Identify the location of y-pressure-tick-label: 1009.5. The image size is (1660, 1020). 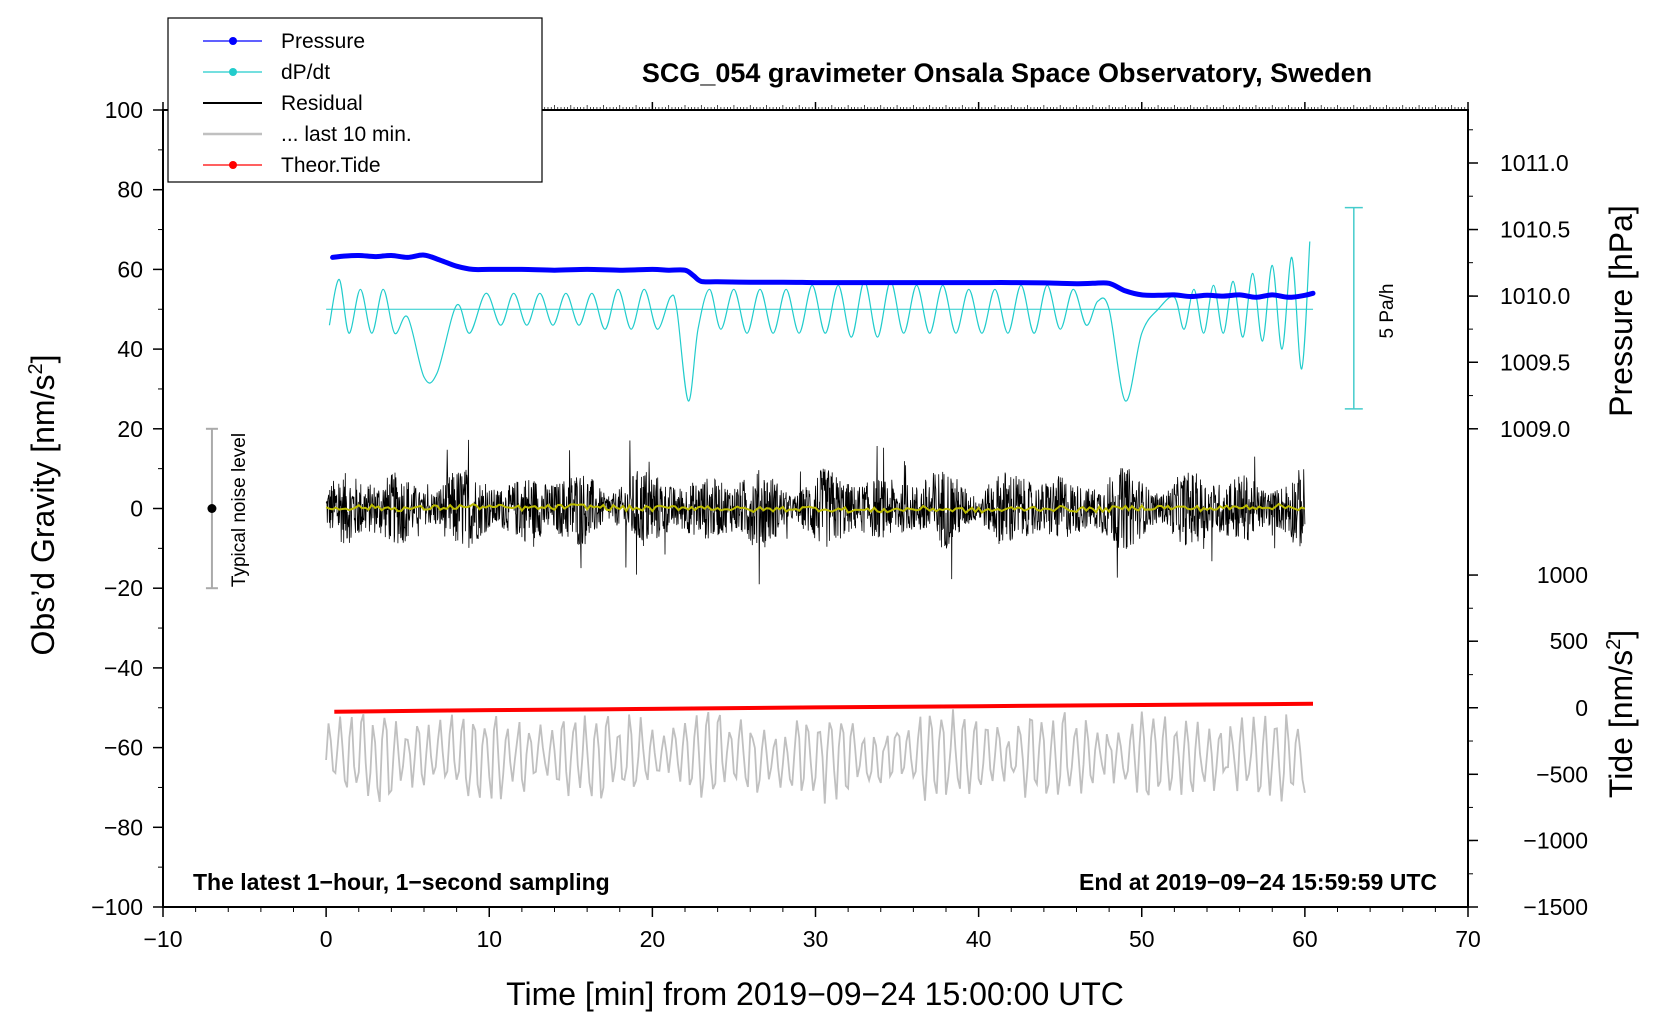
(1535, 362).